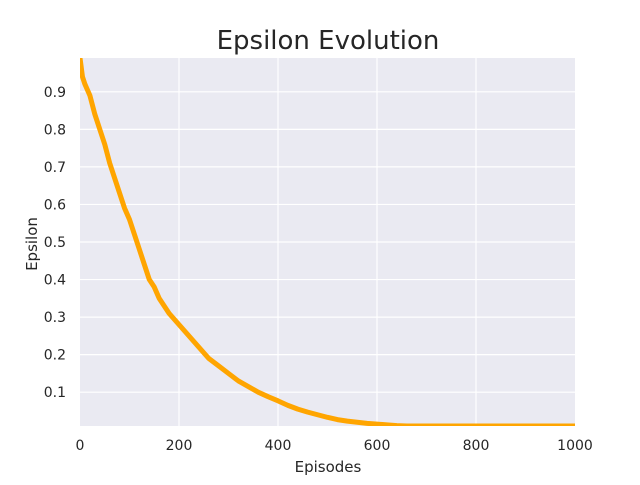 This screenshot has width=640, height=485. What do you see at coordinates (55, 243) in the screenshot?
I see `y-tick-label: 0.5` at bounding box center [55, 243].